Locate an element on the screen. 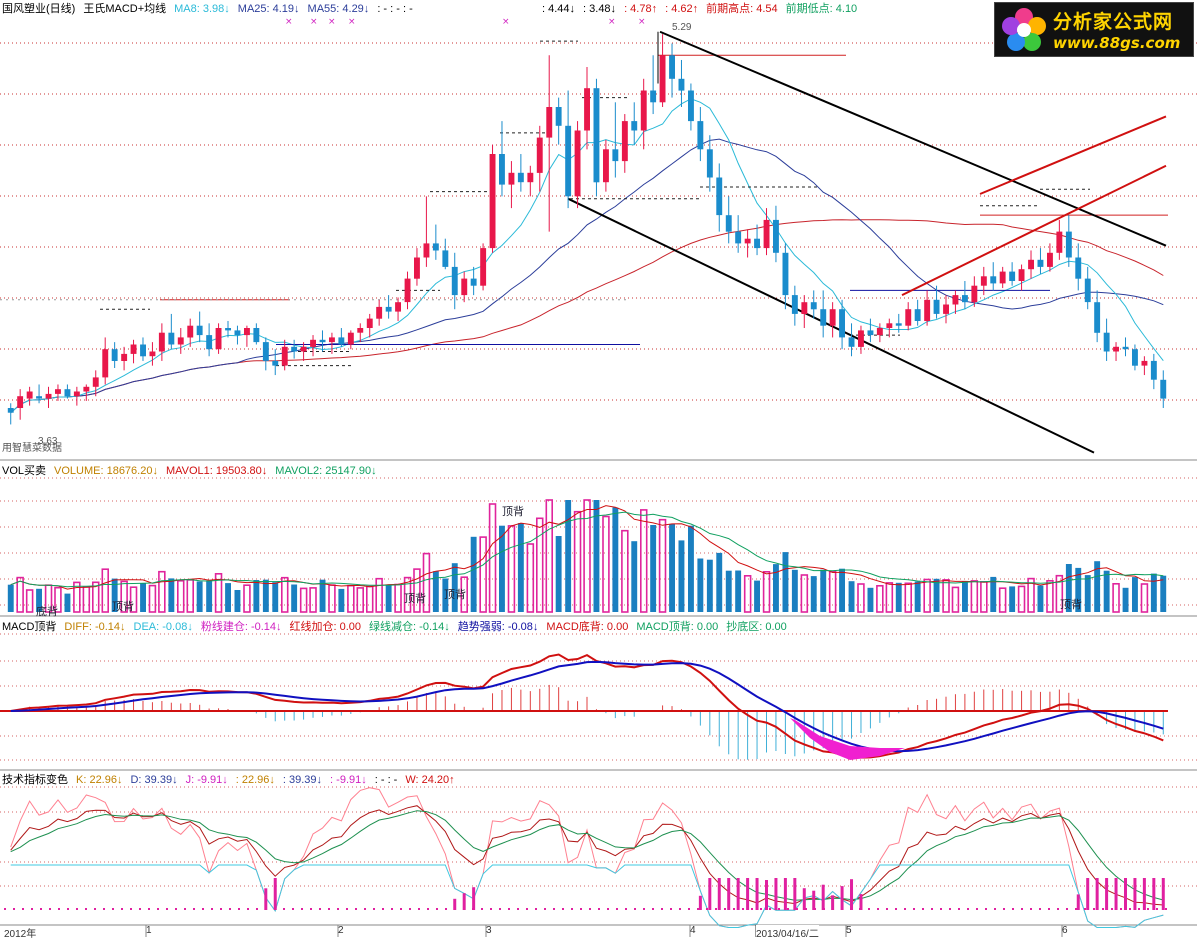  time-label: 2012年 is located at coordinates (20, 934).